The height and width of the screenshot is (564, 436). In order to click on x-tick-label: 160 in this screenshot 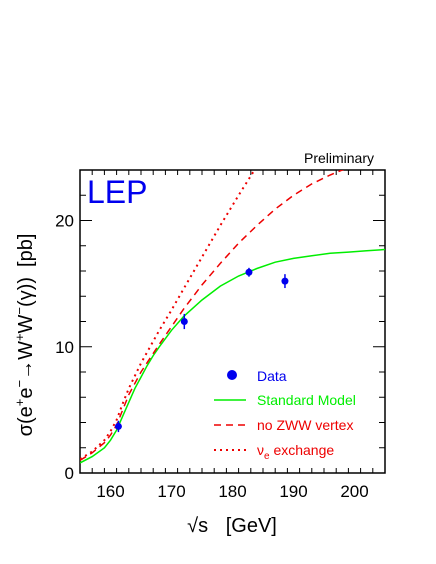, I will do `click(110, 491)`.